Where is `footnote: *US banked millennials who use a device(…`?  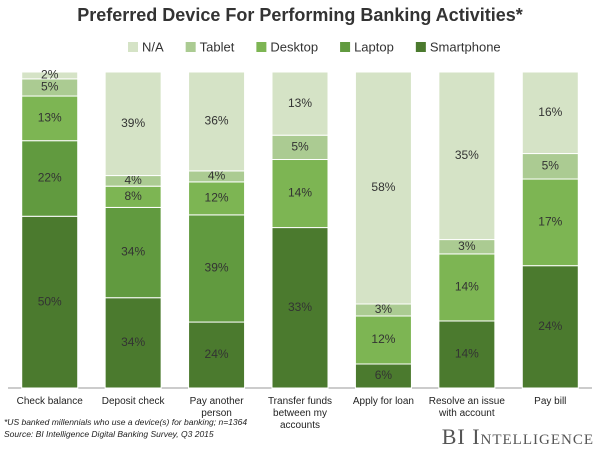
footnote: *US banked millennials who use a device(… is located at coordinates (126, 422).